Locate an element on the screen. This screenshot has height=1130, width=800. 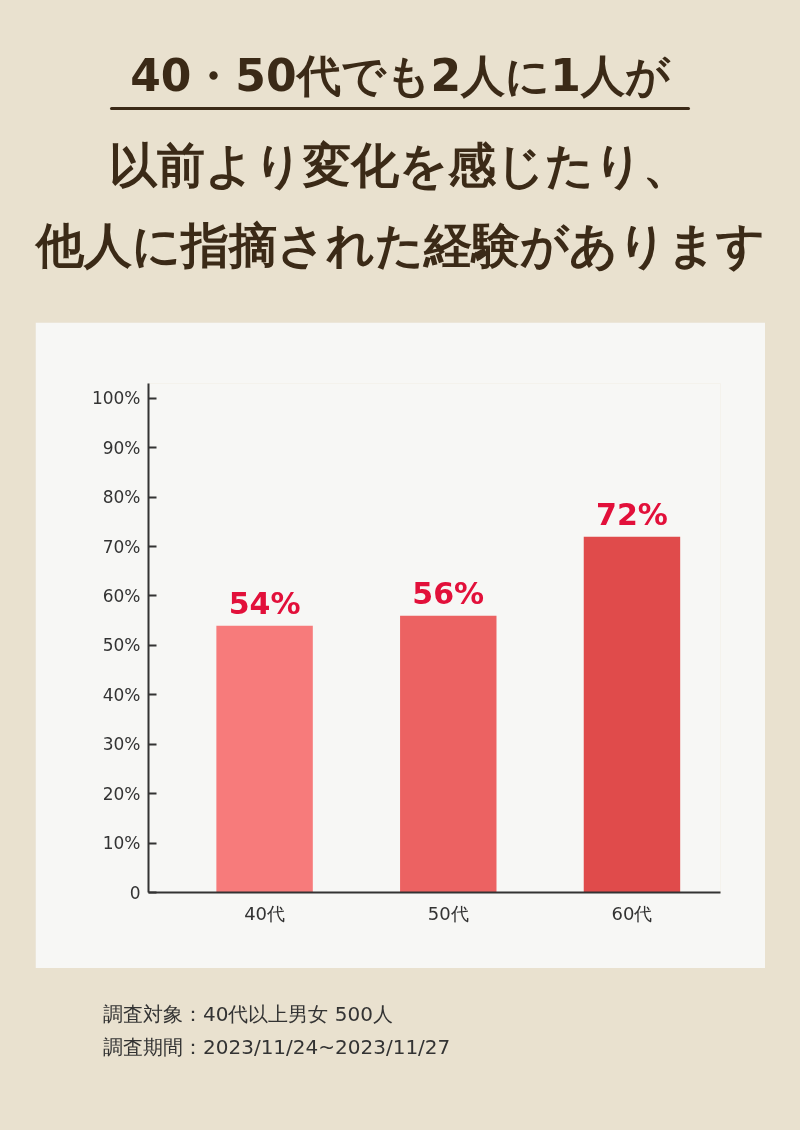
data-label: 54% is located at coordinates (264, 603).